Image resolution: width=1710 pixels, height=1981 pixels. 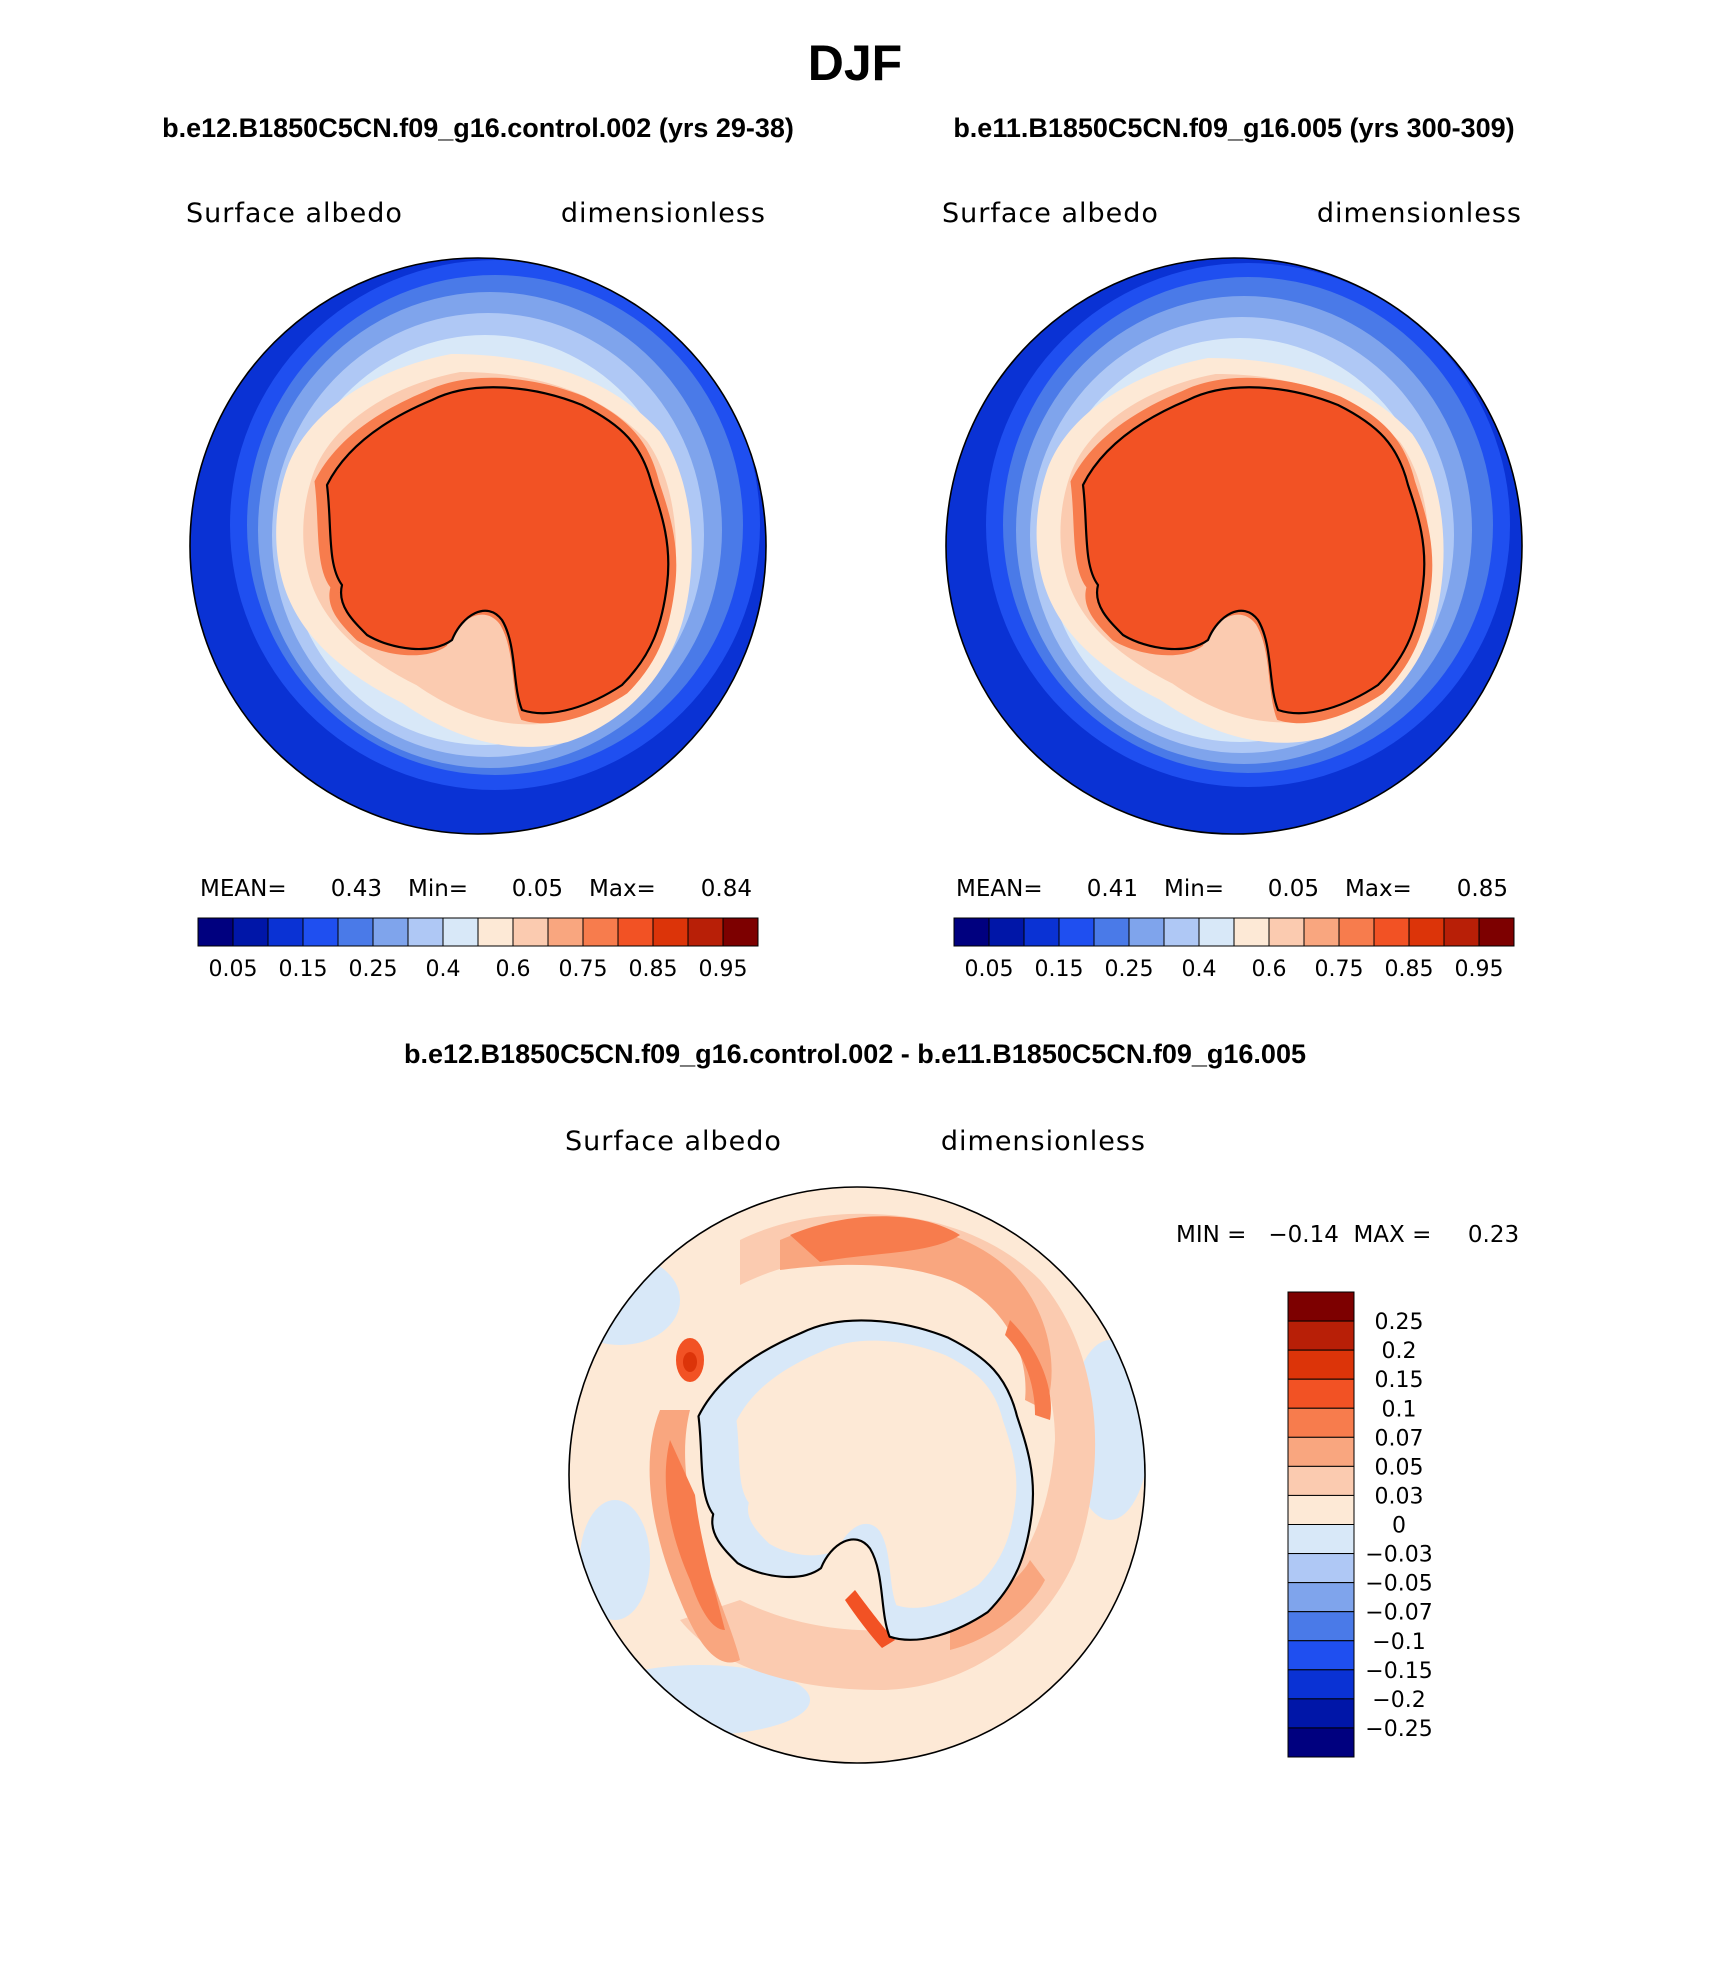 What do you see at coordinates (1399, 1351) in the screenshot?
I see `diff-colorbar-tick-label: 0.2` at bounding box center [1399, 1351].